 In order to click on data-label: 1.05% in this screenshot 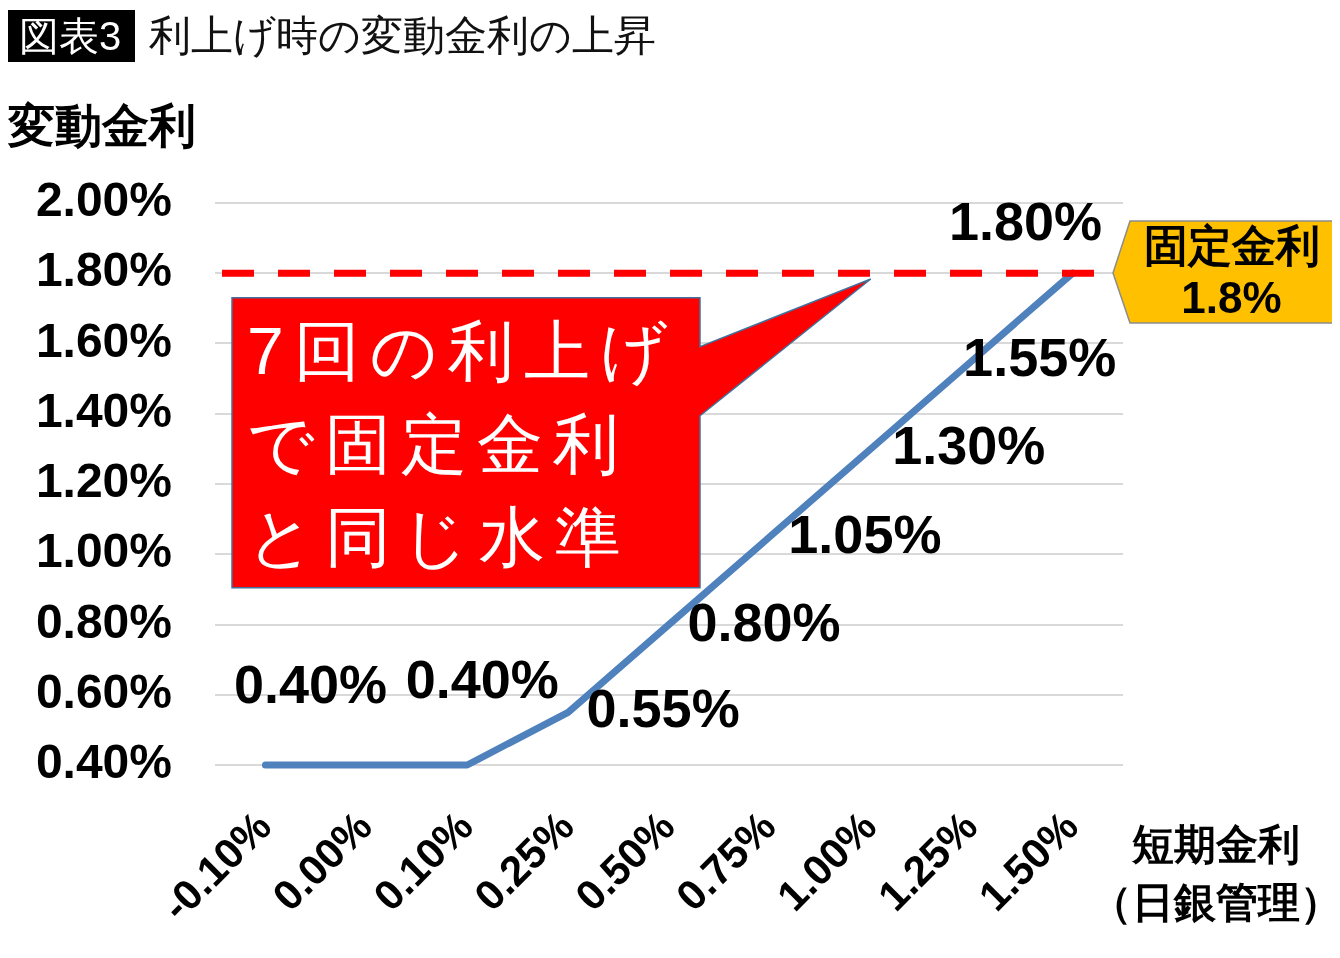, I will do `click(865, 533)`.